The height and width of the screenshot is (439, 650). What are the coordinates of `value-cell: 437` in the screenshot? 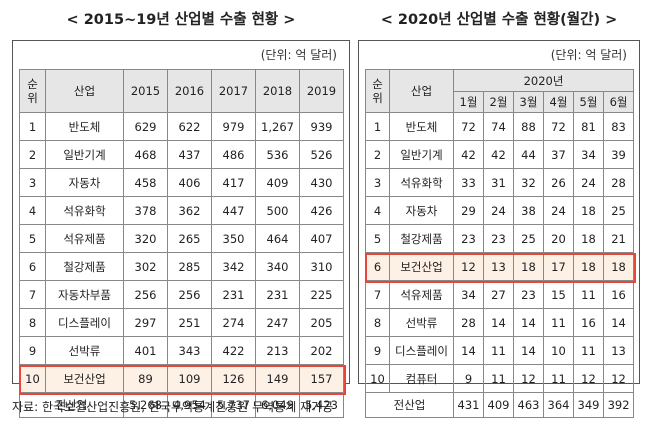 It's located at (189, 154).